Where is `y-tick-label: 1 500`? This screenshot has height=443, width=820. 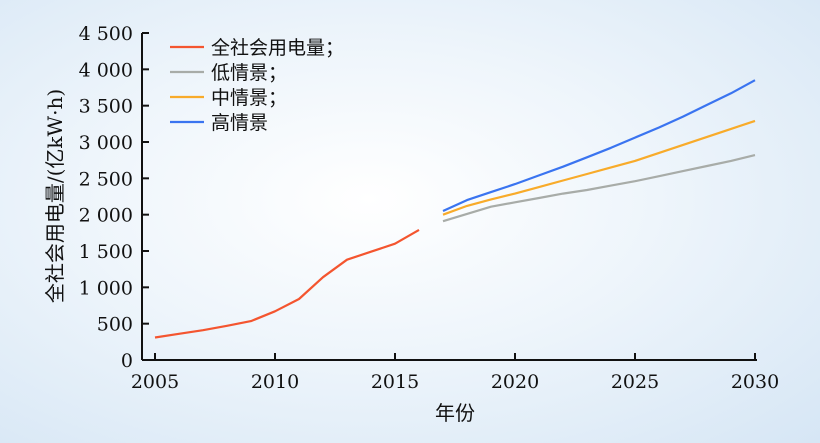
y-tick-label: 1 500 is located at coordinates (106, 252).